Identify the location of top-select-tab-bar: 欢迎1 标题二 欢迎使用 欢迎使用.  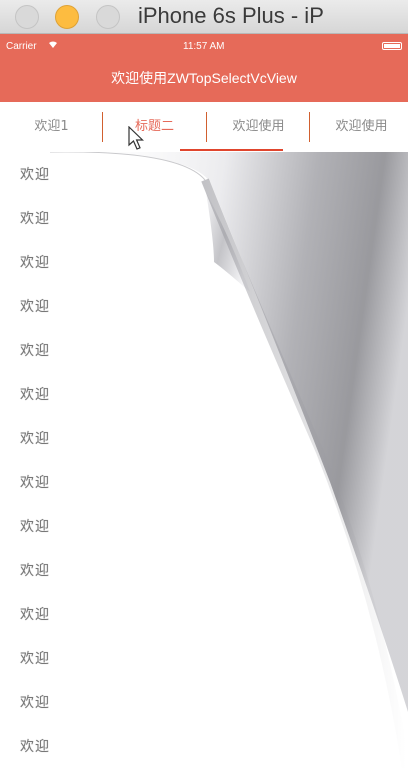
(204, 127).